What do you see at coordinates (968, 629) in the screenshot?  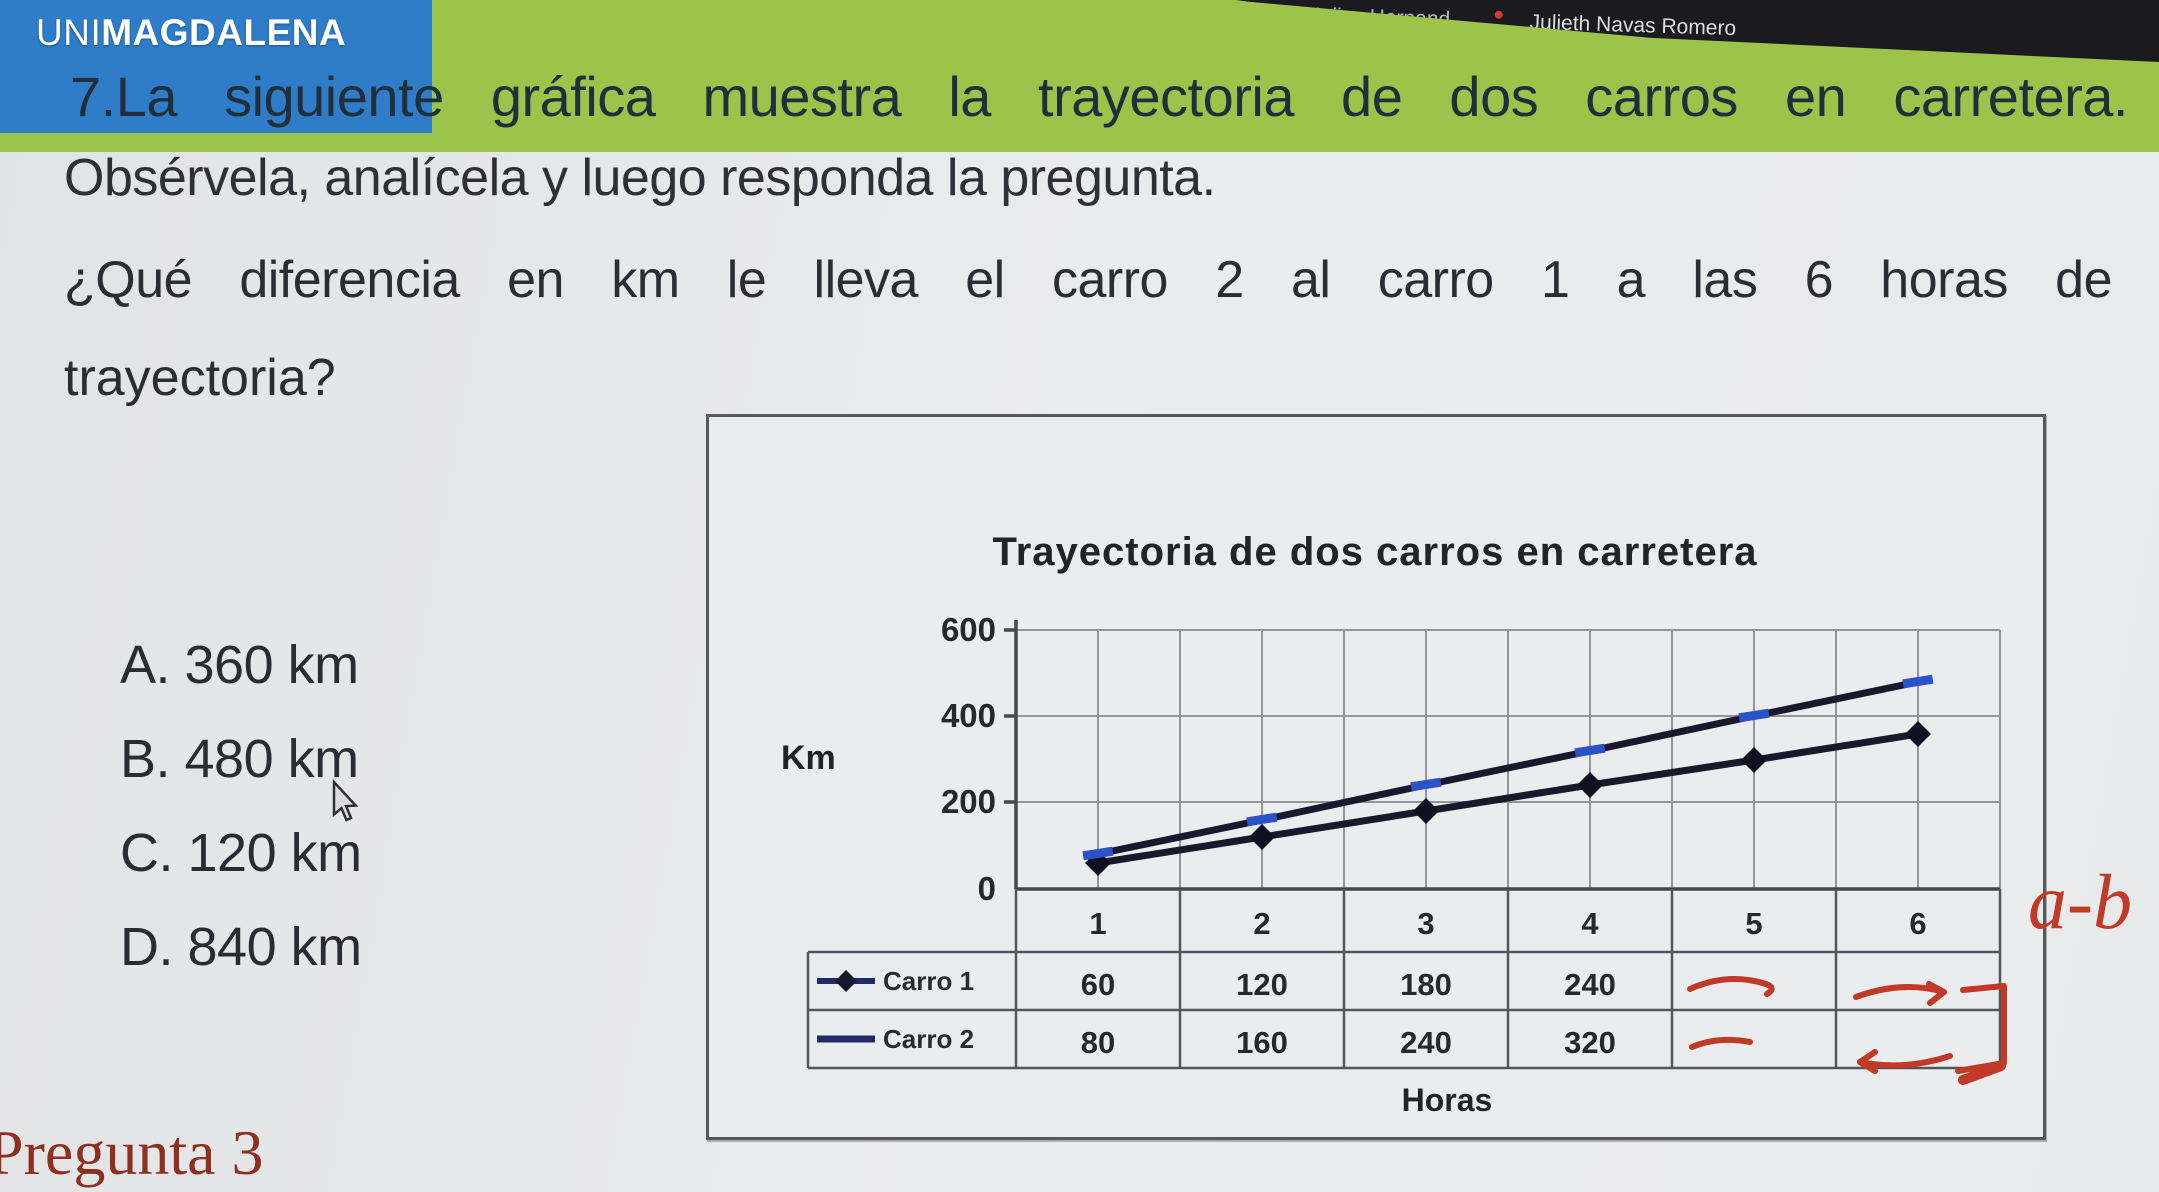 I see `y-tick-600: 600` at bounding box center [968, 629].